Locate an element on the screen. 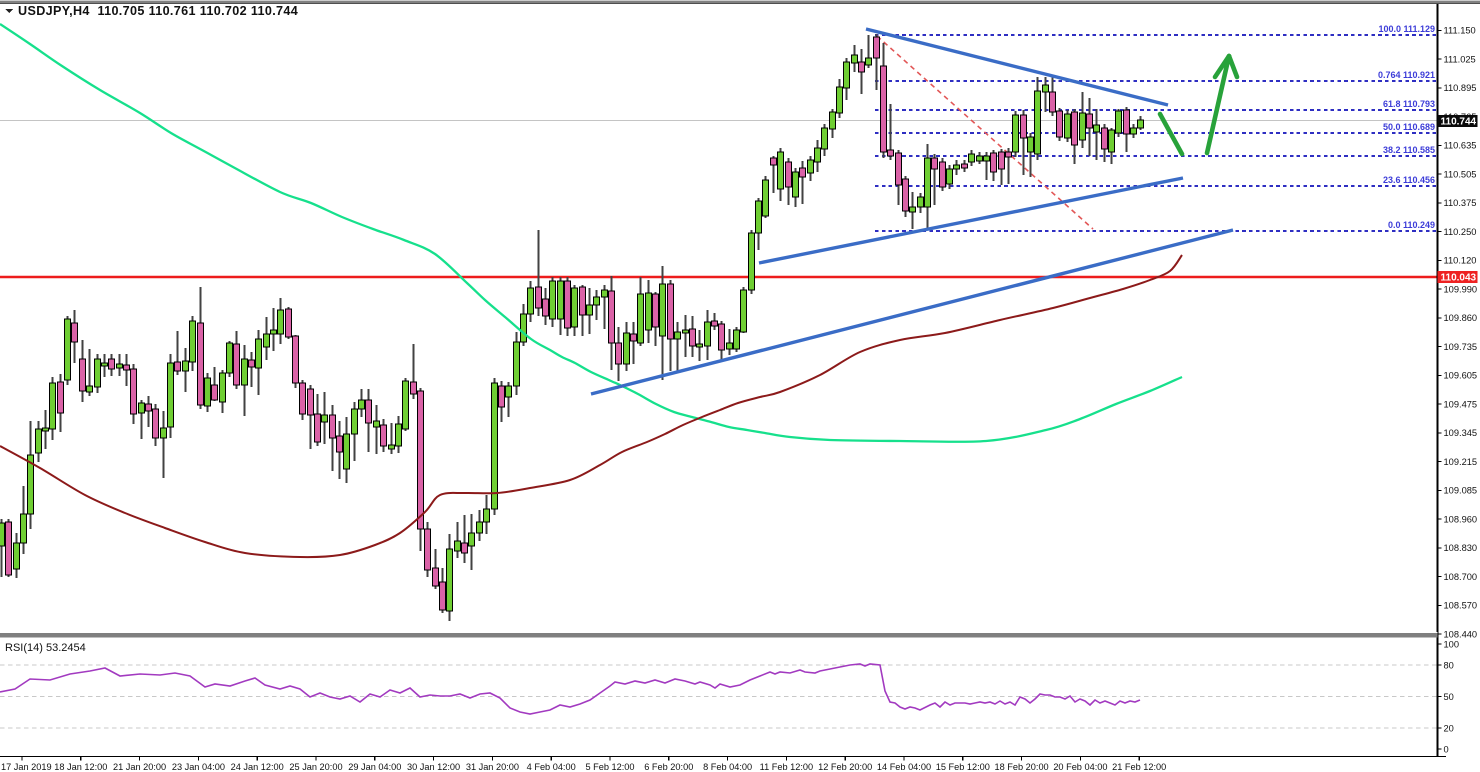 The width and height of the screenshot is (1480, 772). svg-text: 61.8 110.793 is located at coordinates (1409, 104).